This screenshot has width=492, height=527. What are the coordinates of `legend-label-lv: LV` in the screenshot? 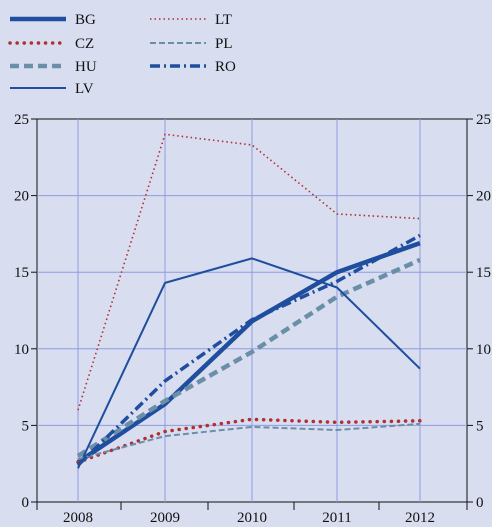 It's located at (84, 89).